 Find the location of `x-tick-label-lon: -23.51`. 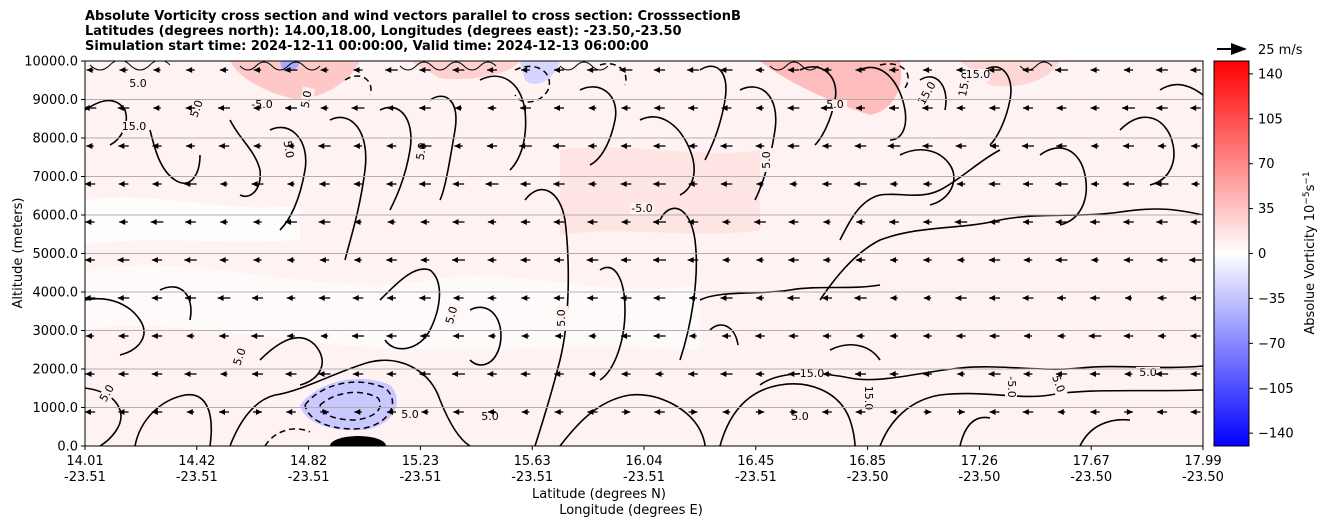

x-tick-label-lon: -23.51 is located at coordinates (532, 477).